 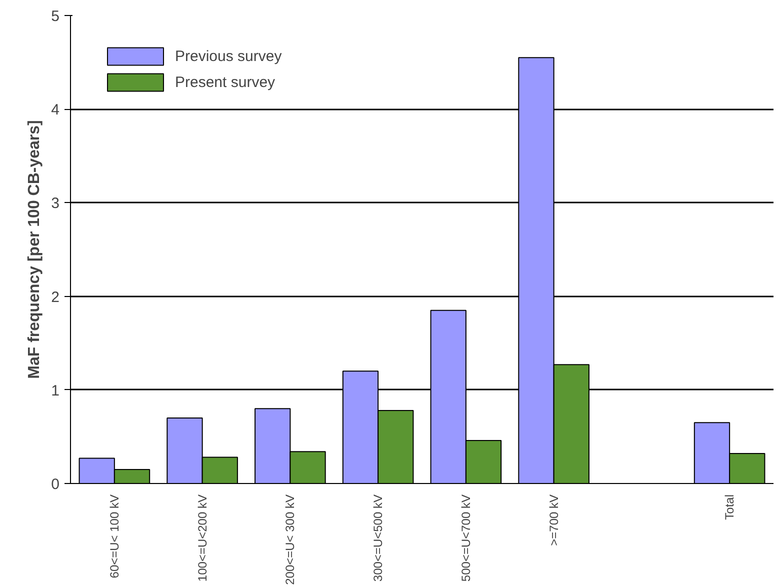 I want to click on legend-label: Present survey, so click(x=225, y=82).